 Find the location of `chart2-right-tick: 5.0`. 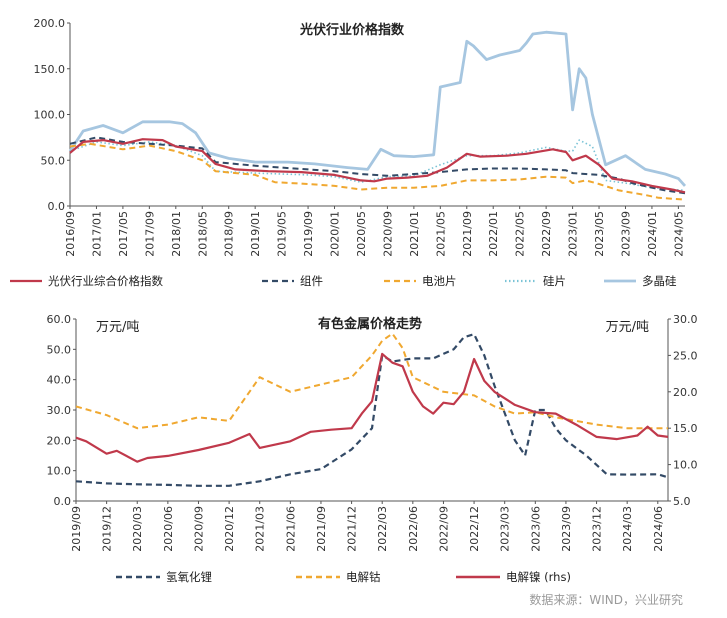

chart2-right-tick: 5.0 is located at coordinates (682, 501).